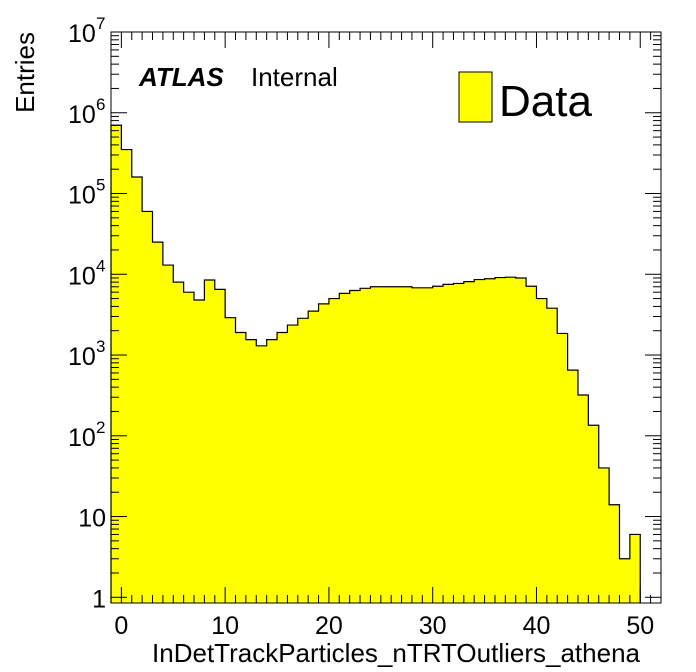 Image resolution: width=696 pixels, height=672 pixels. What do you see at coordinates (396, 653) in the screenshot?
I see `x-axis-label: InDetTrackParticles_nTRTOutliers_athena` at bounding box center [396, 653].